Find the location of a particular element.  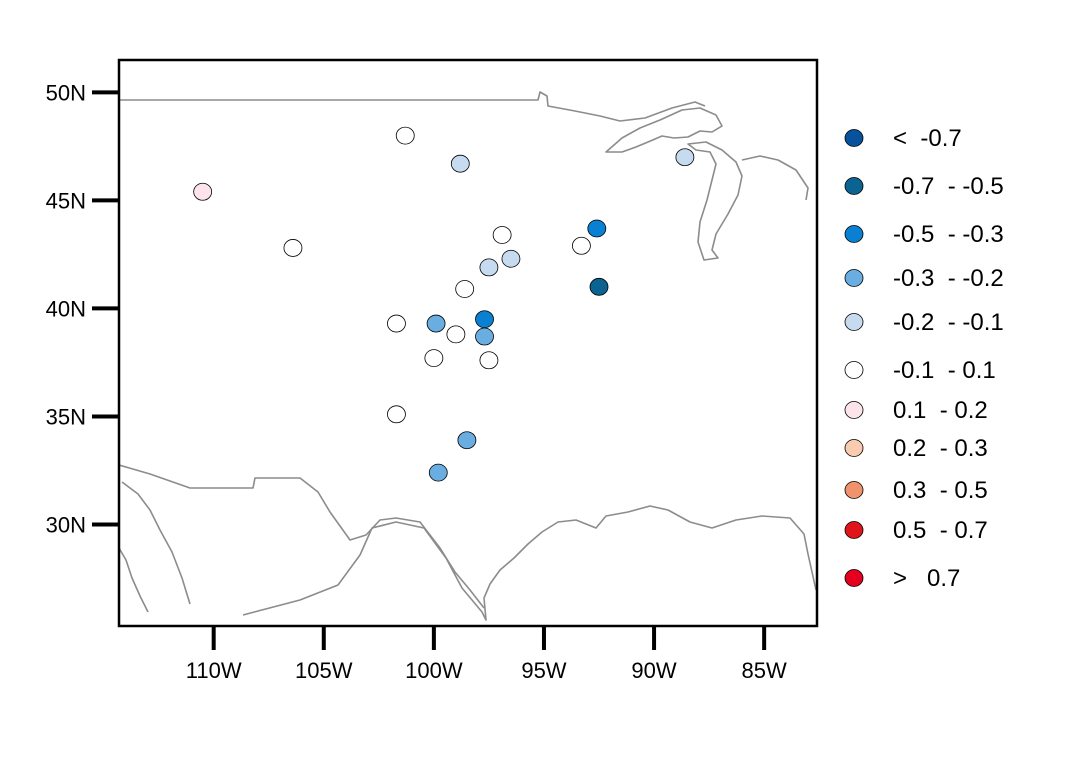

legend-label: 0.3 - 0.5 is located at coordinates (940, 490).